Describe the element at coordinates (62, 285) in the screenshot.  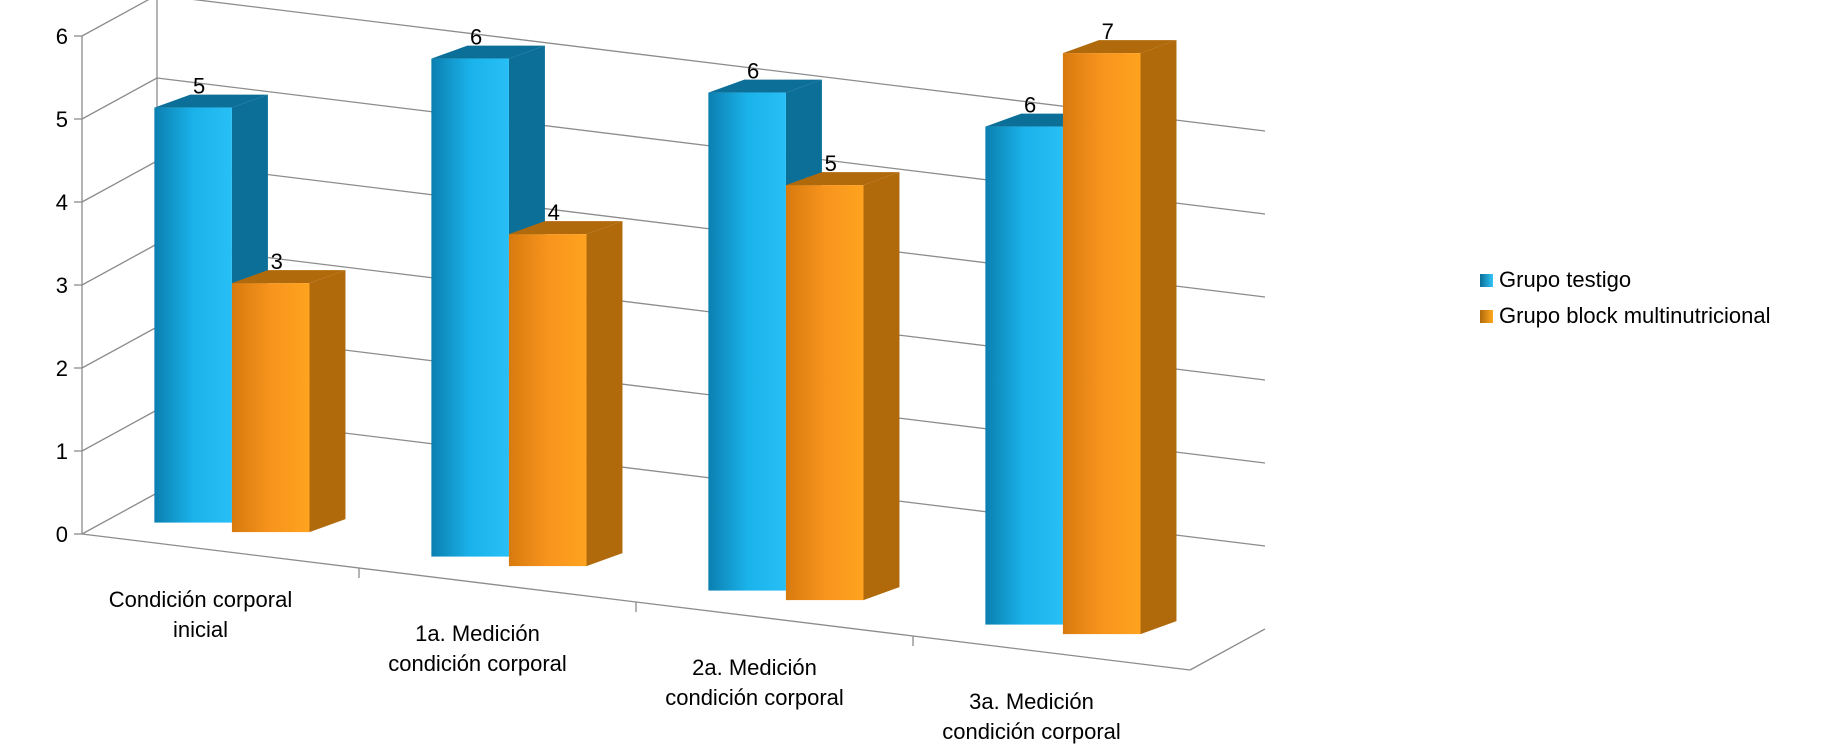
I see `y-tick-label: 3` at that location.